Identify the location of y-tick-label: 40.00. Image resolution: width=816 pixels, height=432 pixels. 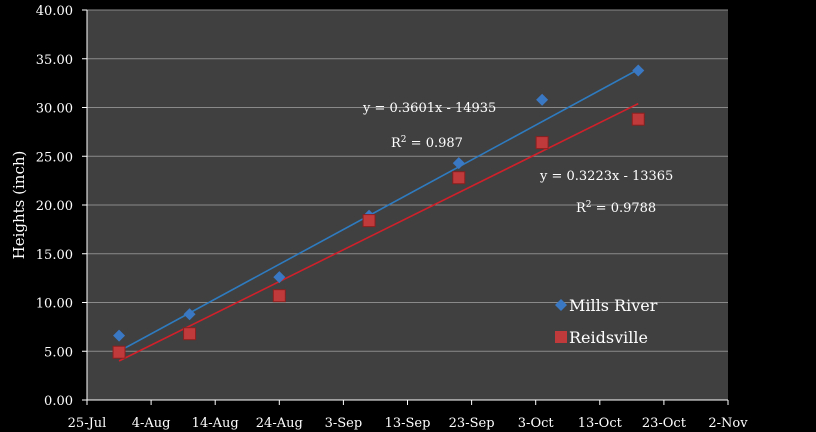
(54, 11).